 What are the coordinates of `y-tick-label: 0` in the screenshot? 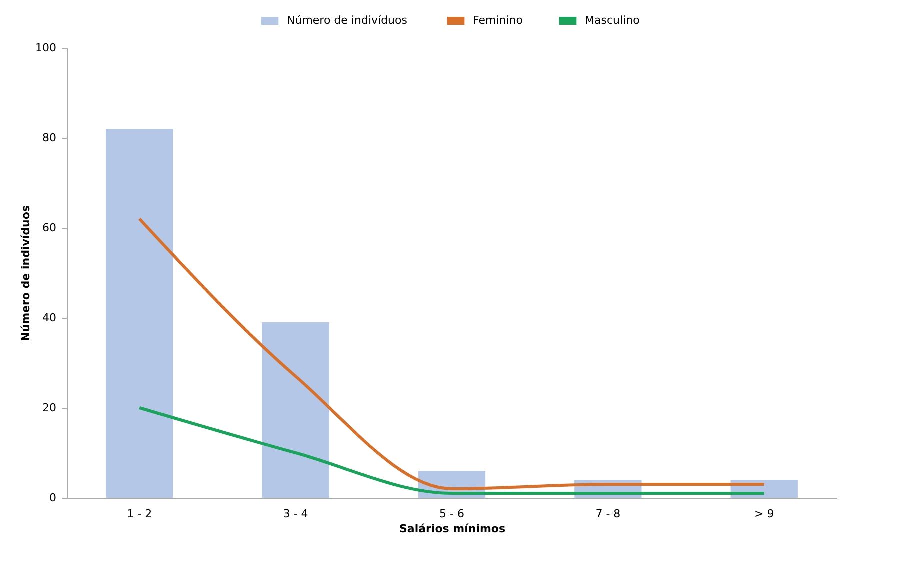 It's located at (53, 498).